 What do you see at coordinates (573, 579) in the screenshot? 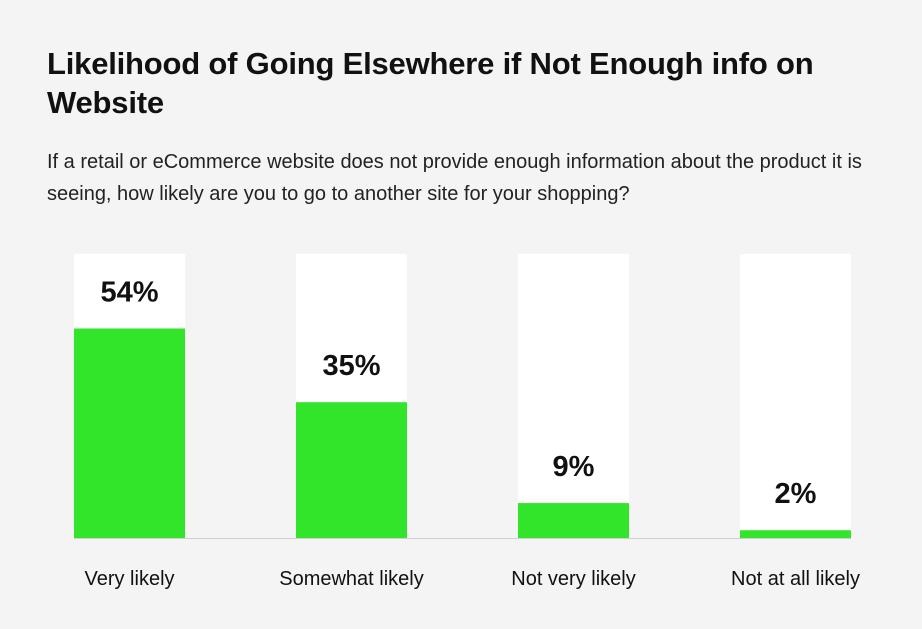
I see `category-label-2: Not very likely` at bounding box center [573, 579].